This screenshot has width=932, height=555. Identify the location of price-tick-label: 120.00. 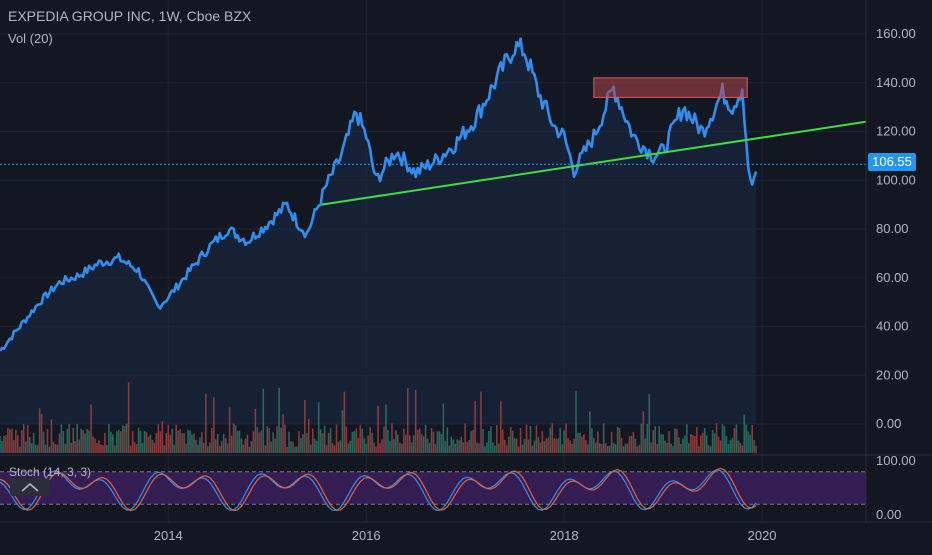
(896, 131).